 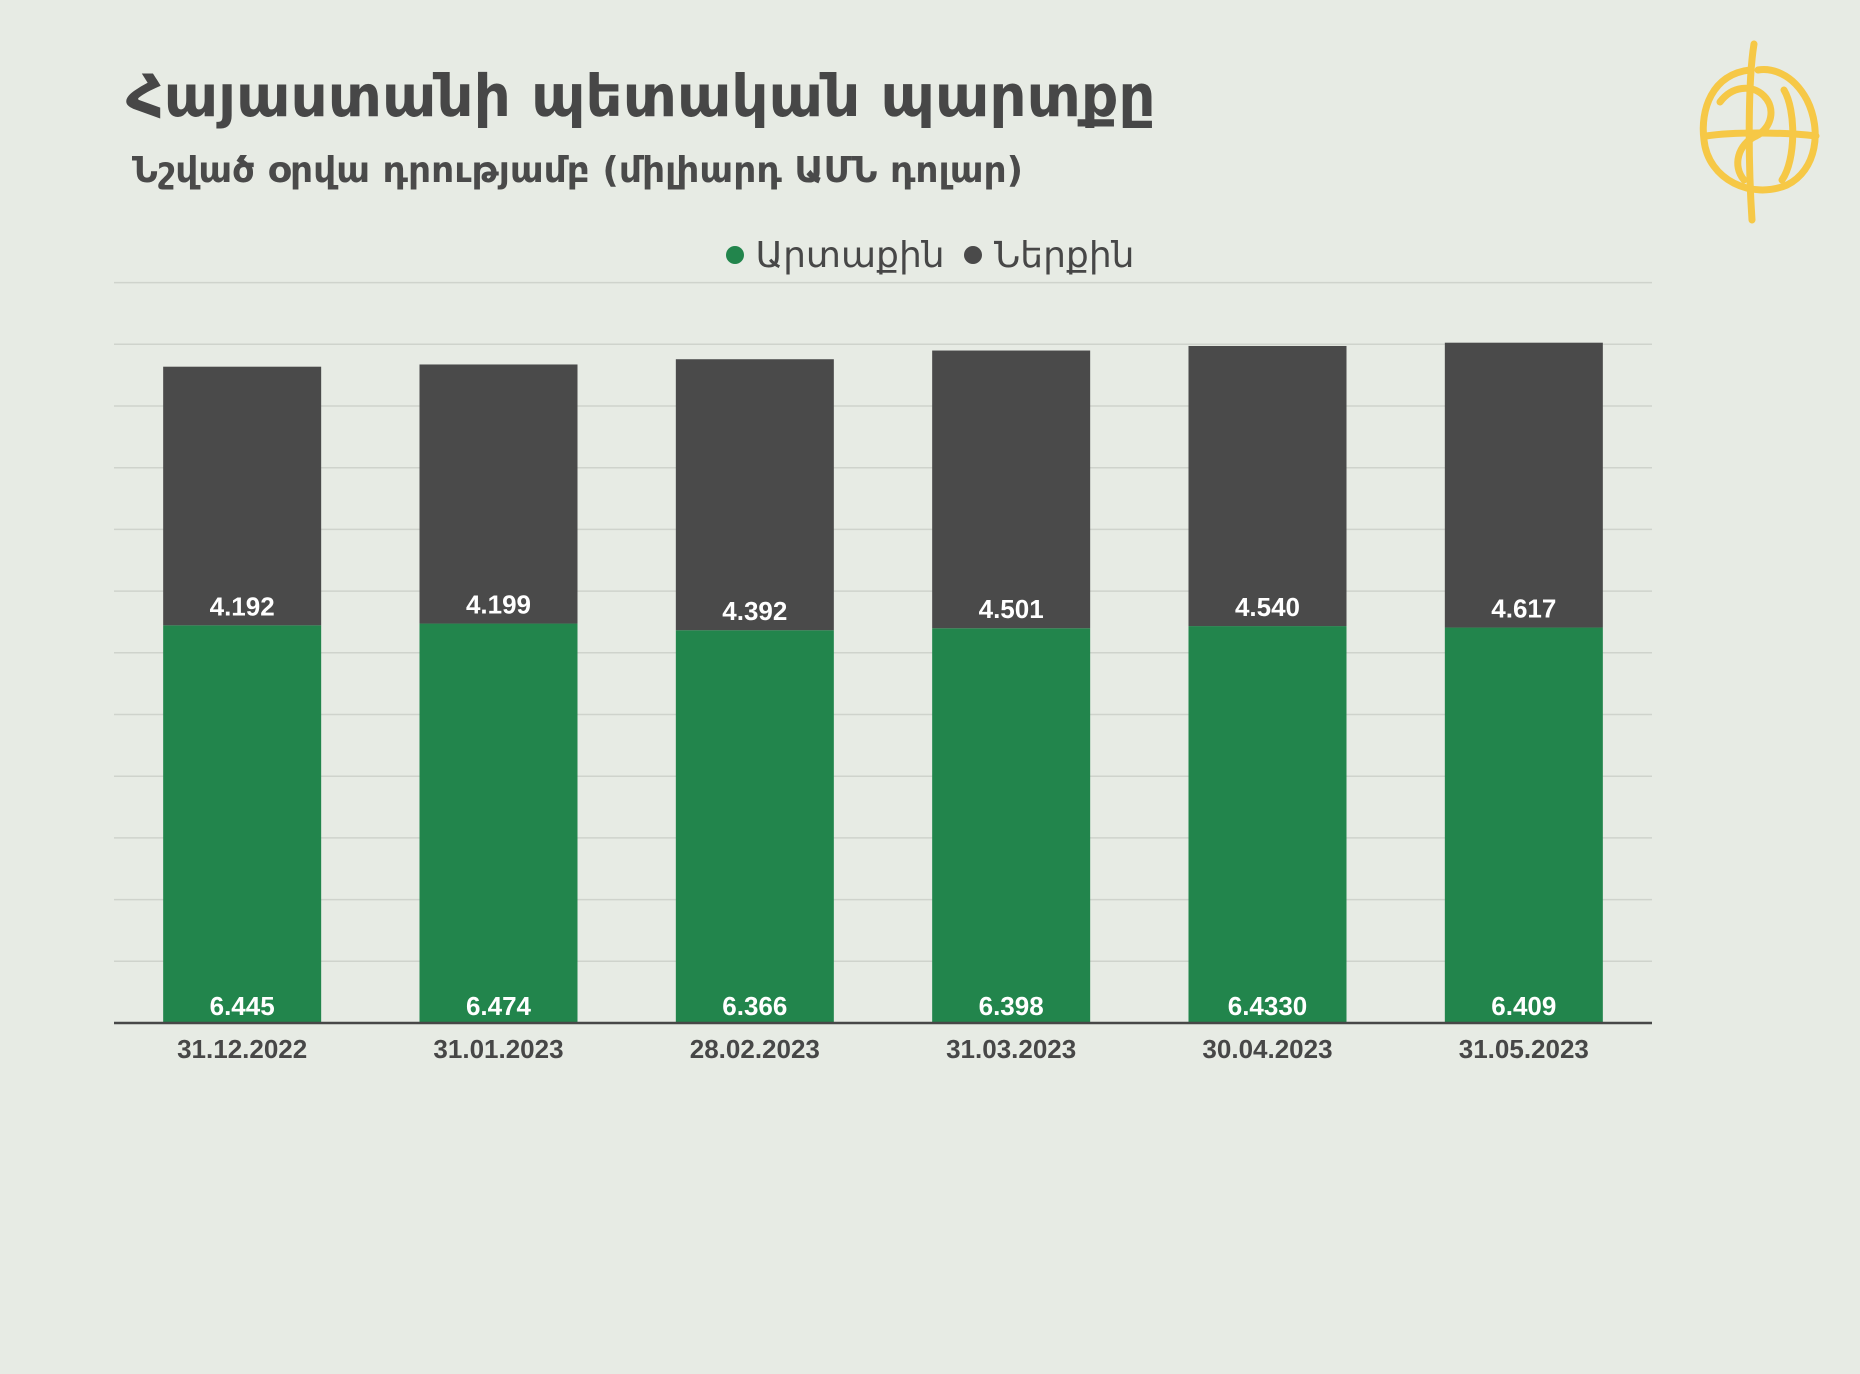 I want to click on legend: Արտաքին Ներքին, so click(x=930, y=254).